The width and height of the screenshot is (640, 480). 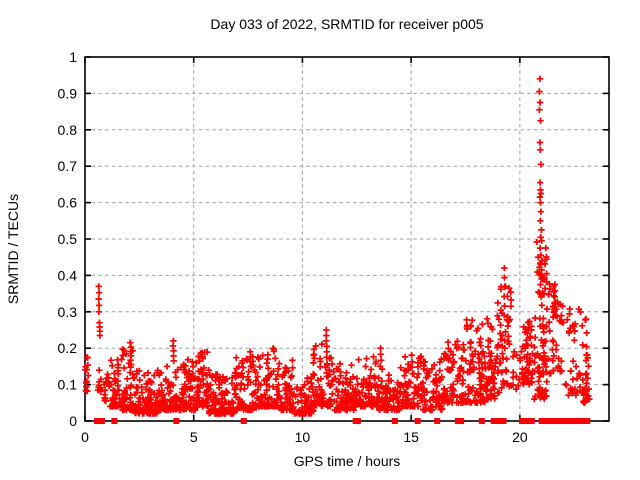 I want to click on x-tick-label: 20, so click(x=520, y=437).